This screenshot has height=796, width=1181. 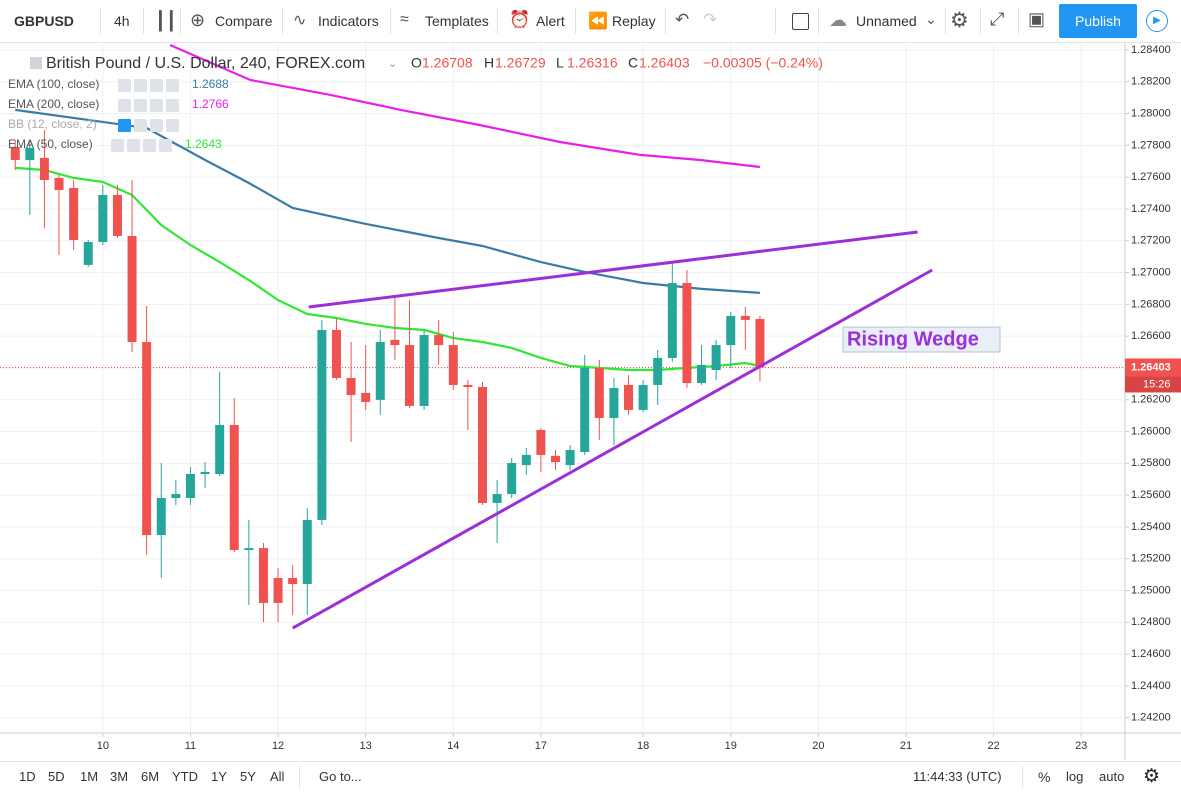 I want to click on y-tick-label: 1.27600, so click(x=1151, y=177).